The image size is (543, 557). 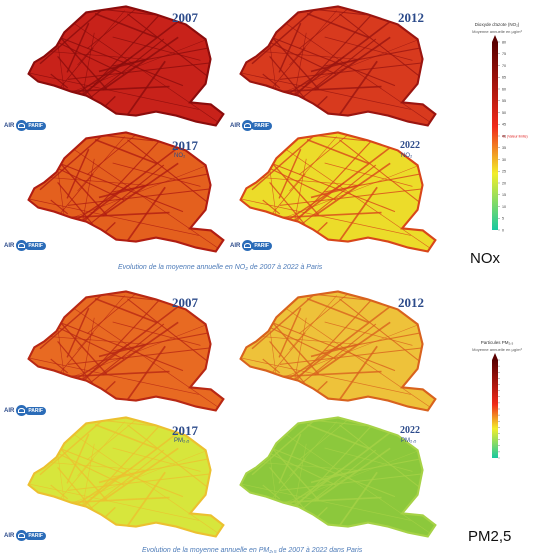 What do you see at coordinates (504, 183) in the screenshot?
I see `scale-tick-label: 20` at bounding box center [504, 183].